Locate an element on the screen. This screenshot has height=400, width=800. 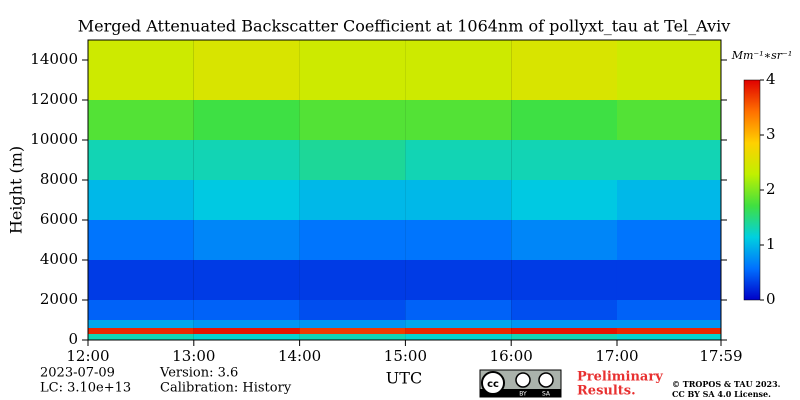
y-tick-label: 6000 is located at coordinates (59, 219).